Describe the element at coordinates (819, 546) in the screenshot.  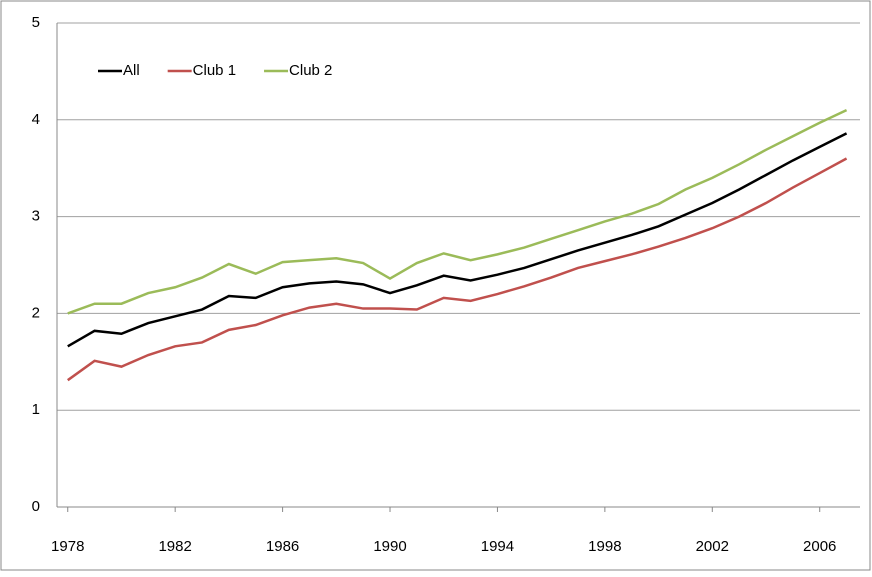
I see `x-tick-label: 2006` at that location.